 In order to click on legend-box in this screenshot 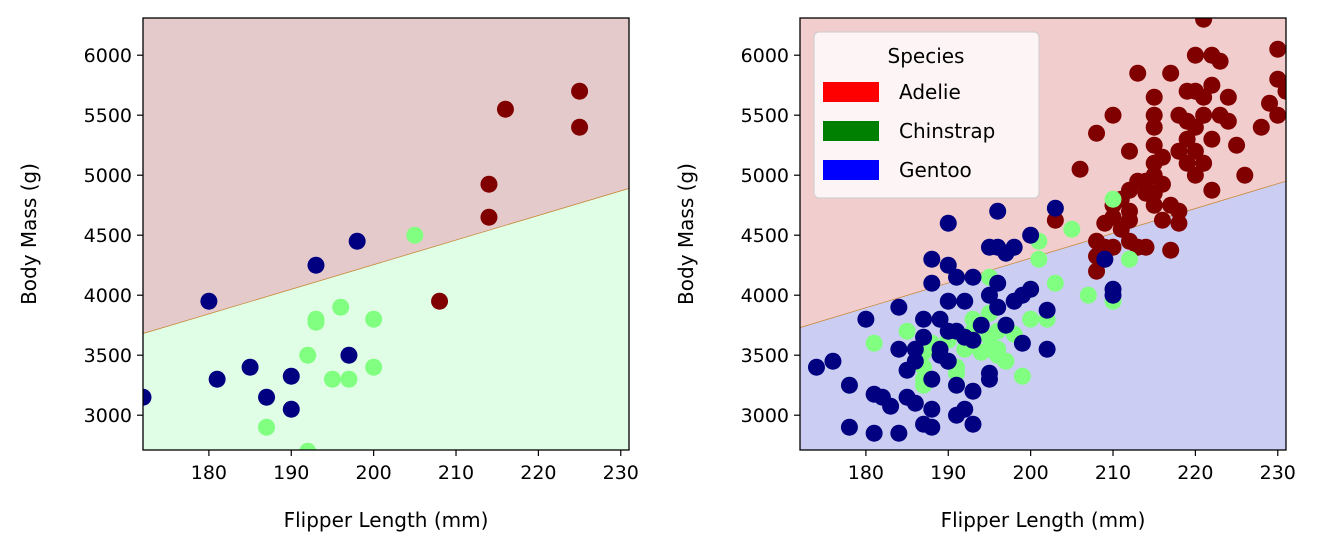, I will do `click(926, 115)`.